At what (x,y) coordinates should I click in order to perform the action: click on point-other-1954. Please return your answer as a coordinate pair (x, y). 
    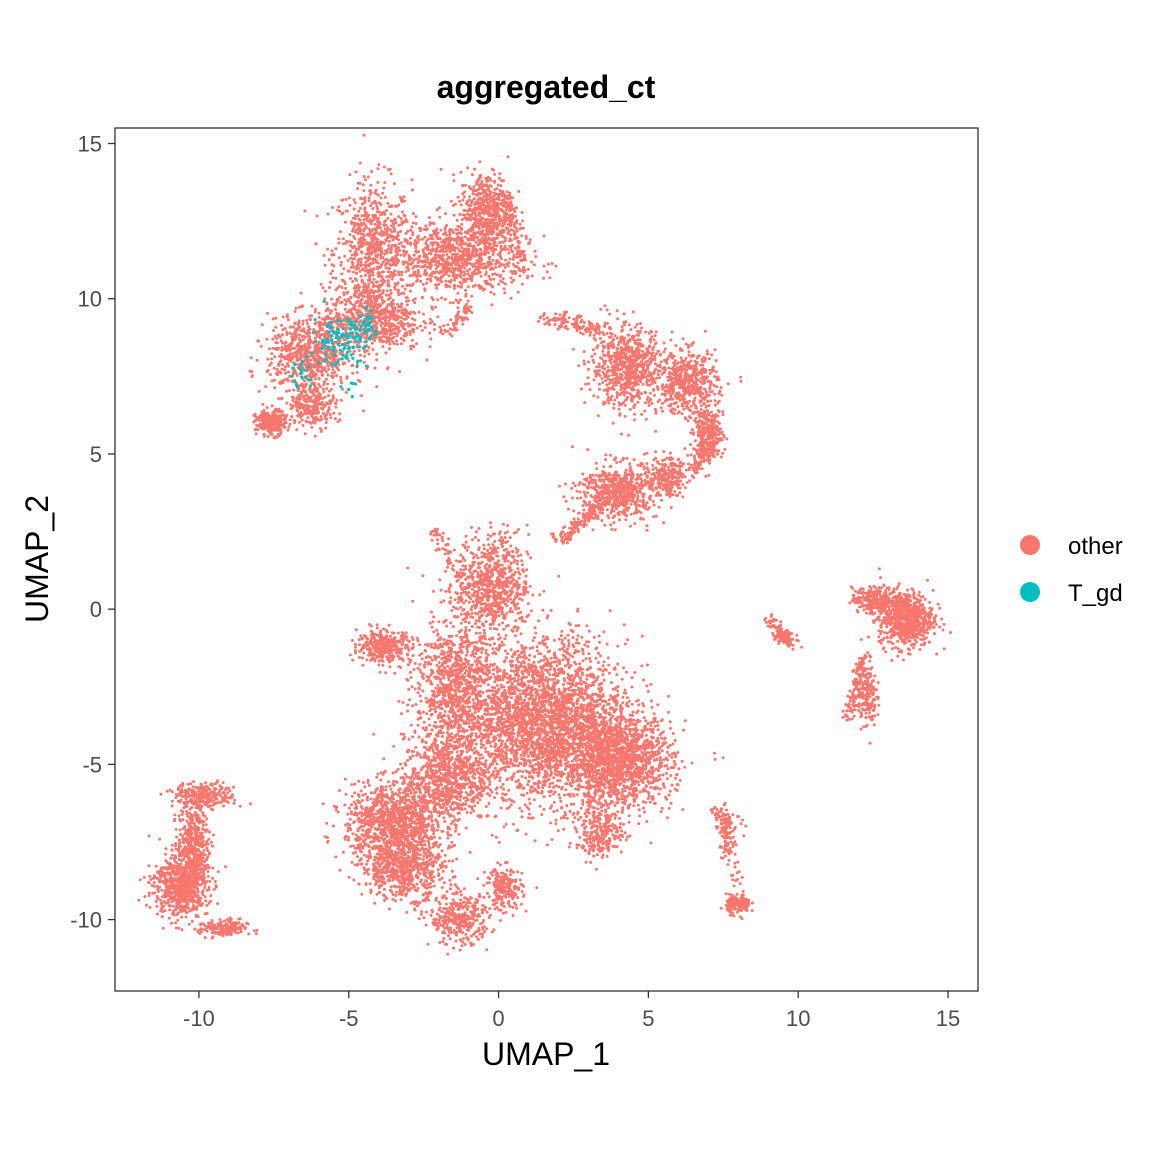
    Looking at the image, I should click on (462, 248).